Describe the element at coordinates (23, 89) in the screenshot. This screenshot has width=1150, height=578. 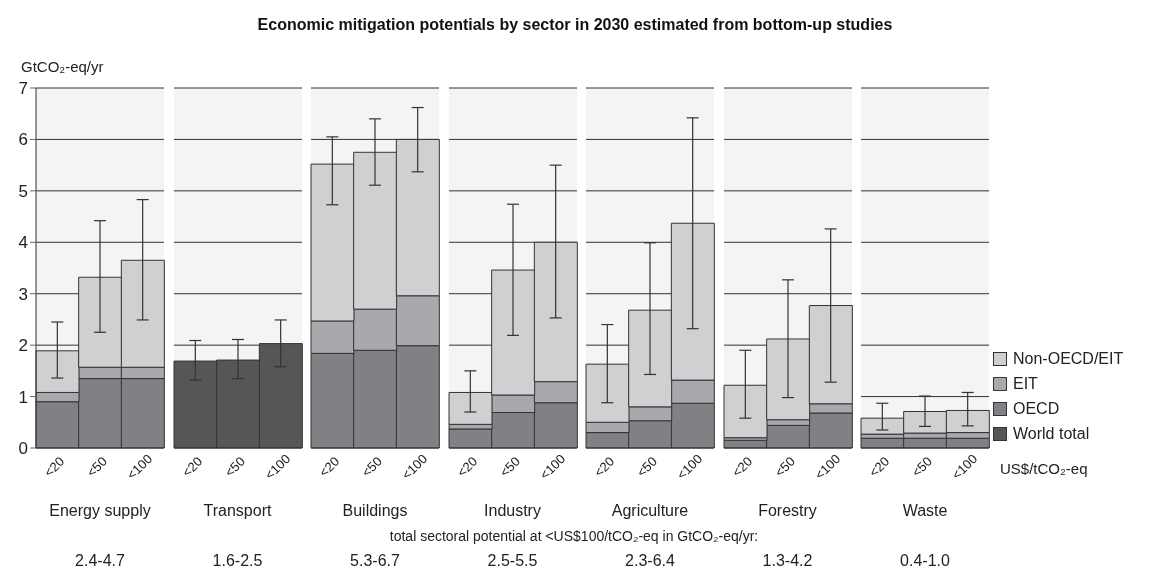
I see `y-tick-label: 7` at that location.